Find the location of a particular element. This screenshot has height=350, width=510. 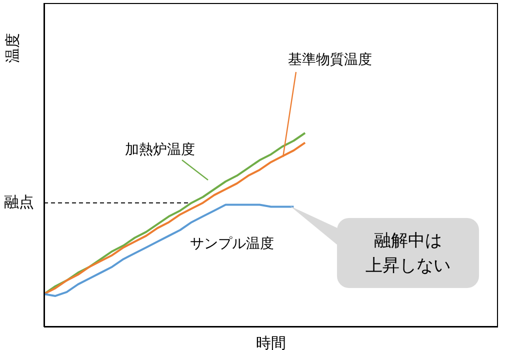

x-axis-title: 時間 is located at coordinates (271, 342).